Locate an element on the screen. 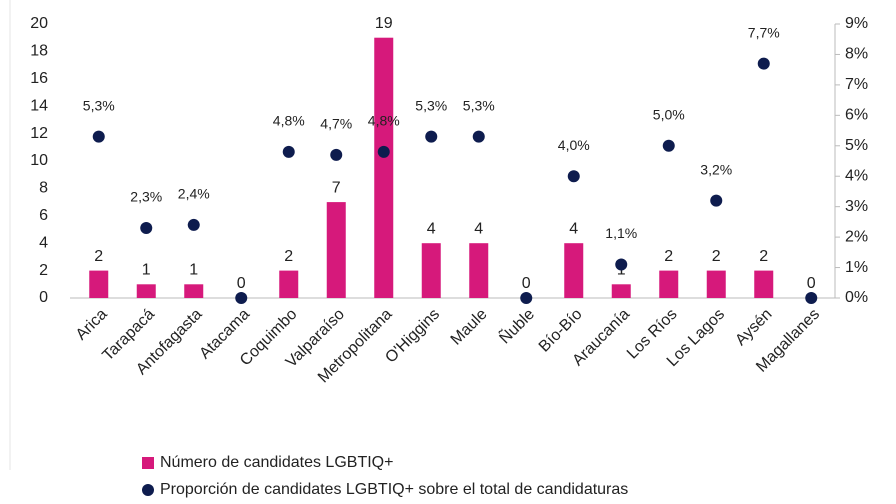 This screenshot has width=896, height=504. y-tick-label: 8 is located at coordinates (43, 188).